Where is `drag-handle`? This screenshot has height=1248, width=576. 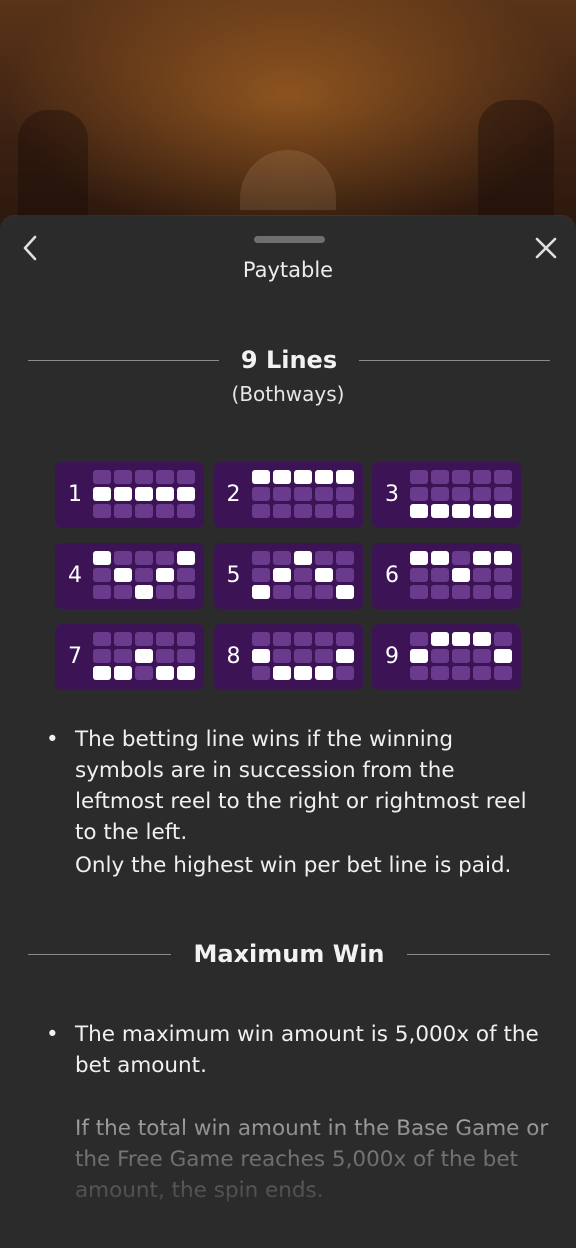
drag-handle is located at coordinates (289, 239).